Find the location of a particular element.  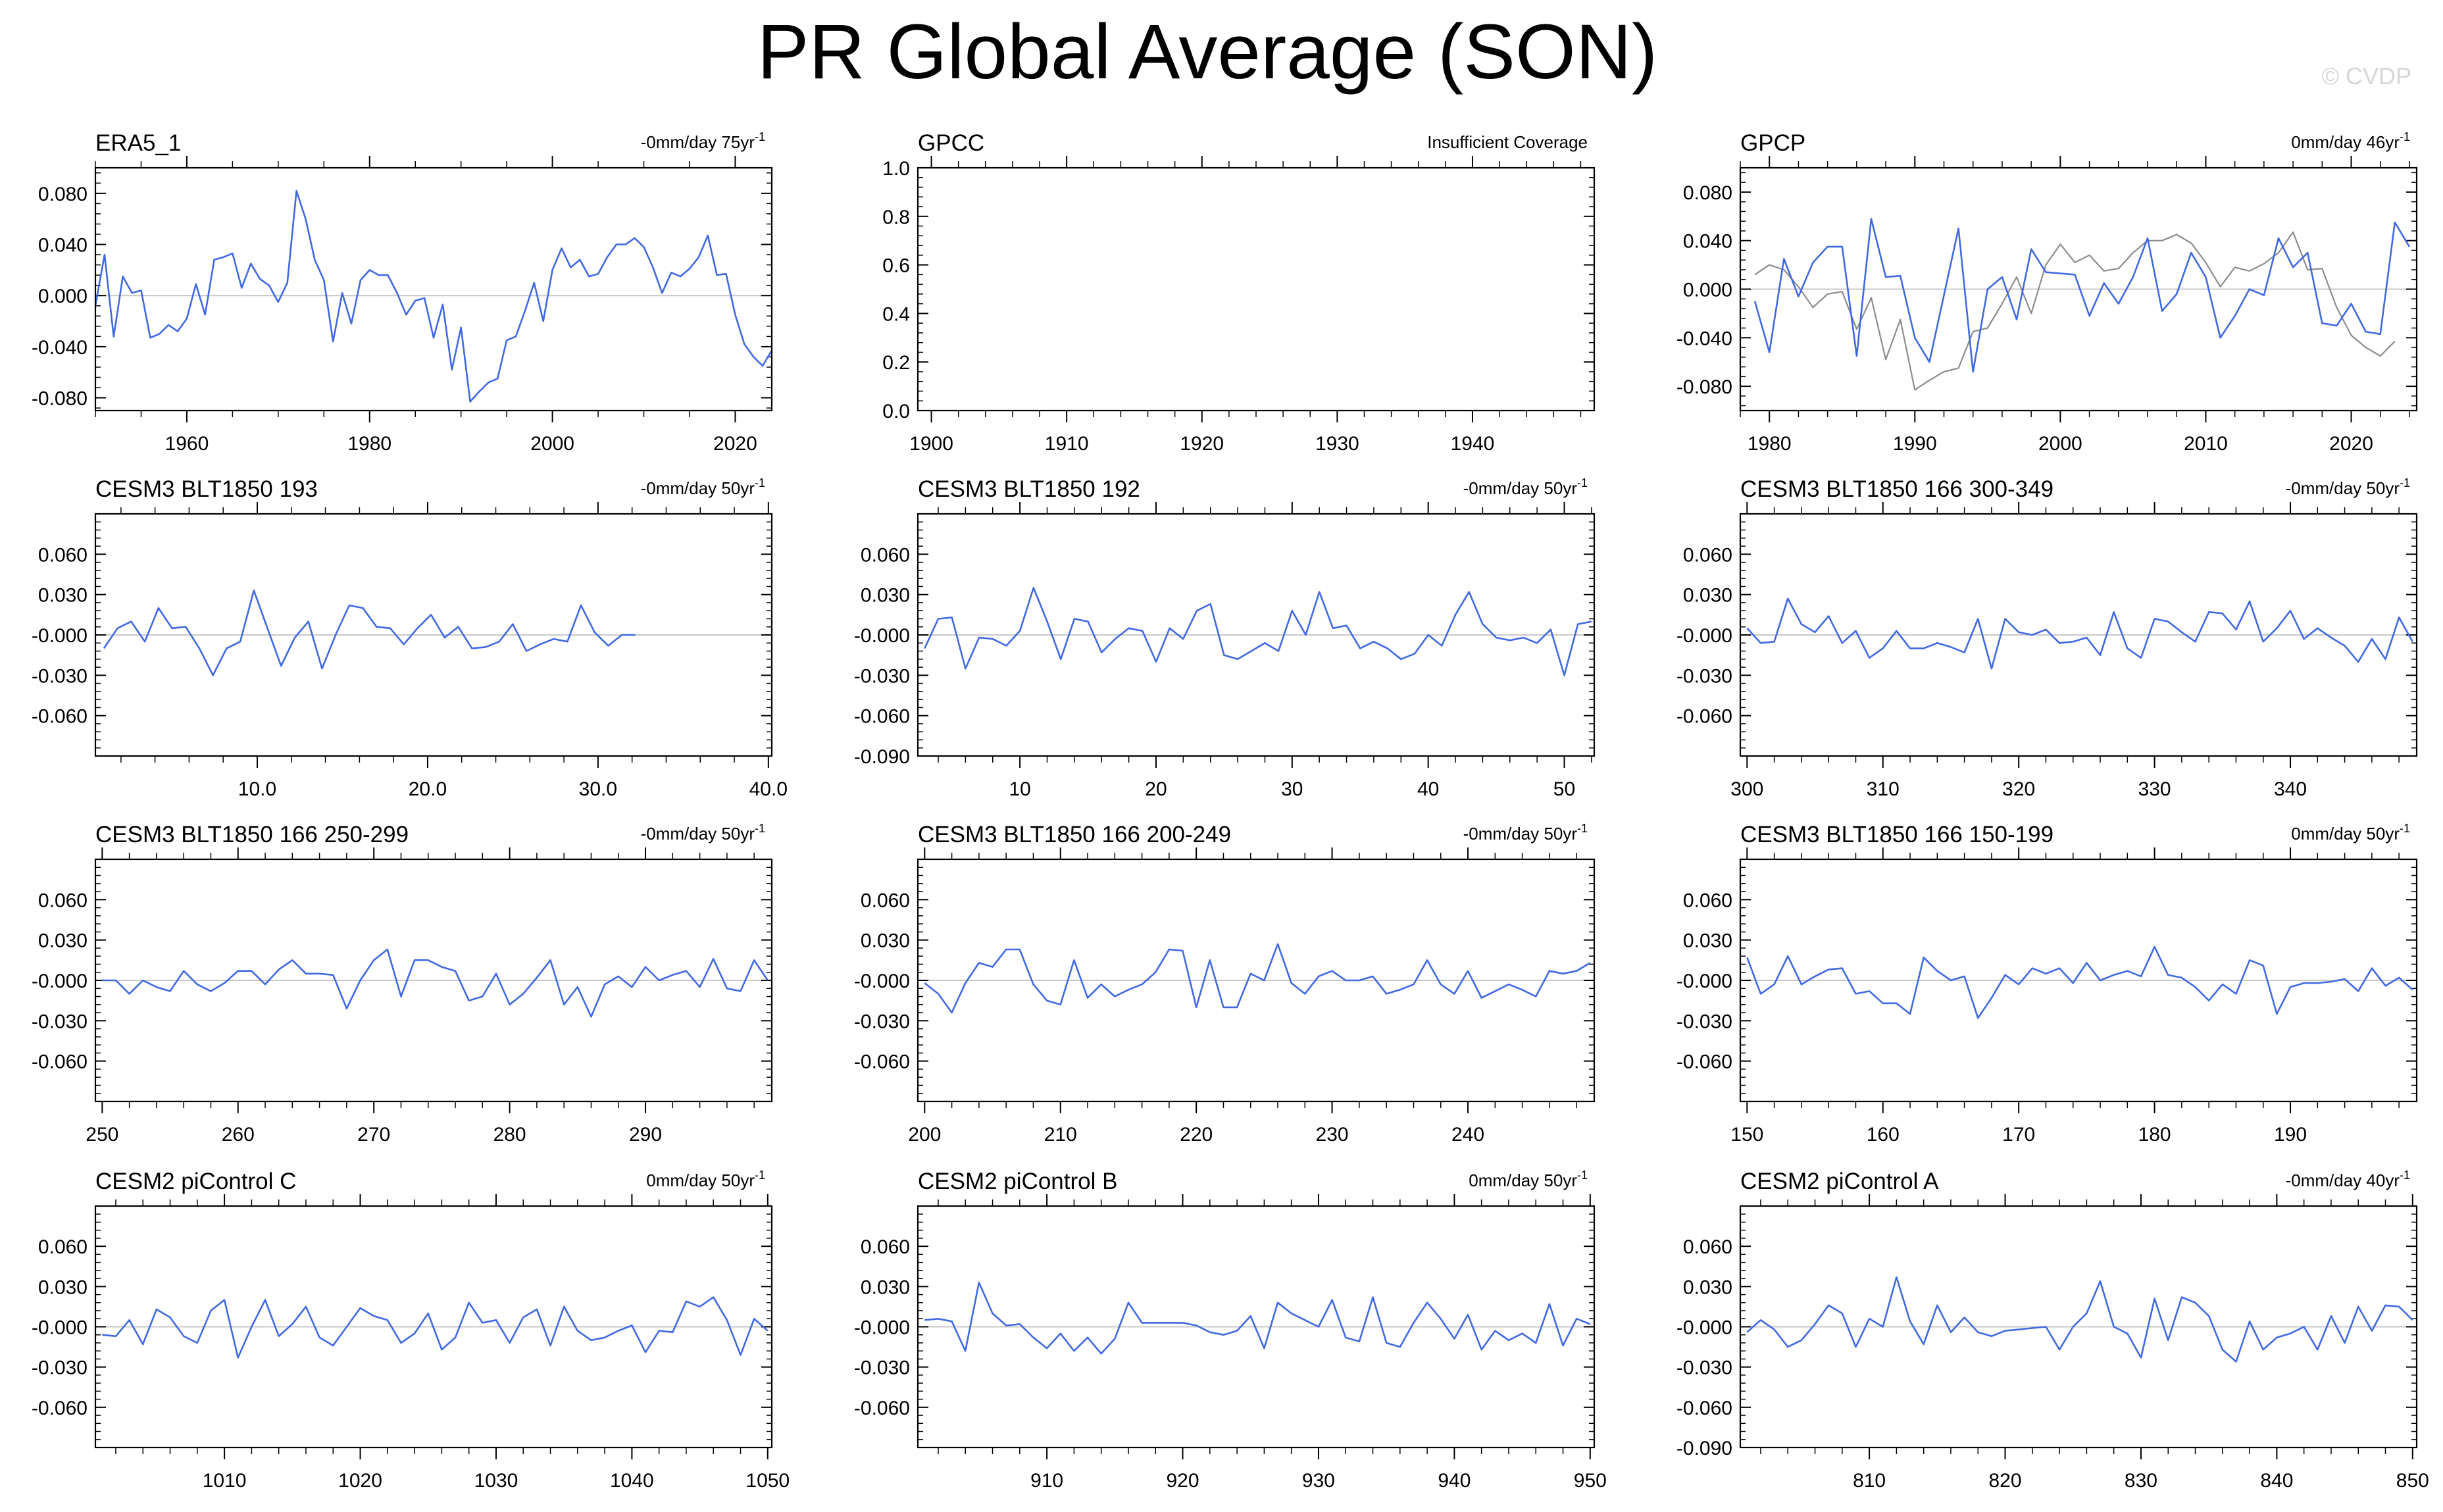

x-tick-label: 840 is located at coordinates (2277, 1481).